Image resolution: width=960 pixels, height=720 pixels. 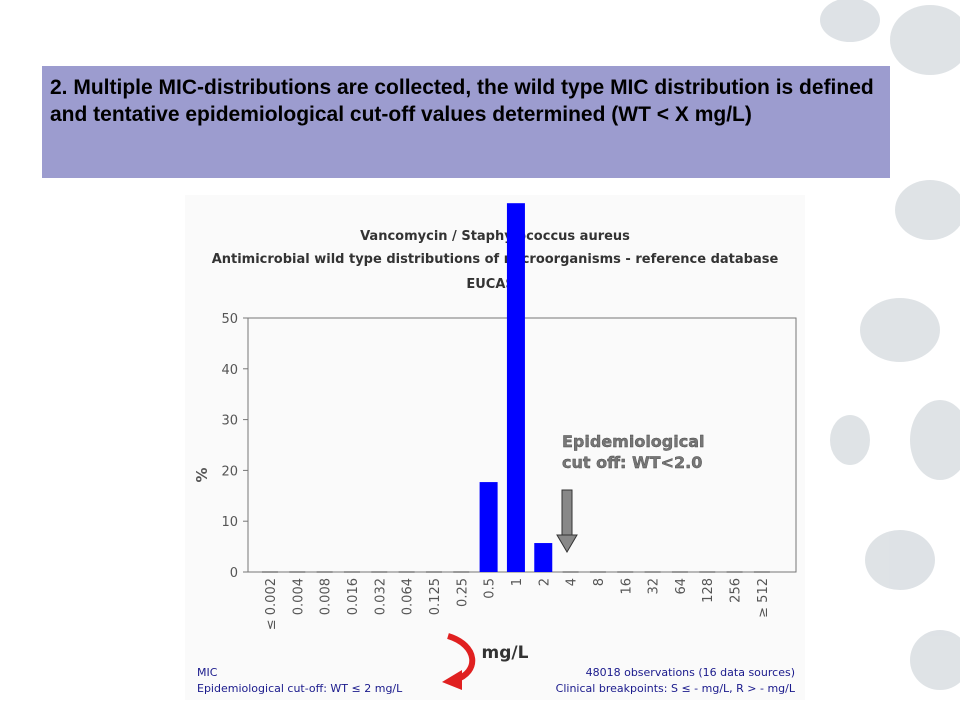 I want to click on footer: Epidemiological cut-off: WT ≤ 2 mg/L, so click(x=300, y=688).